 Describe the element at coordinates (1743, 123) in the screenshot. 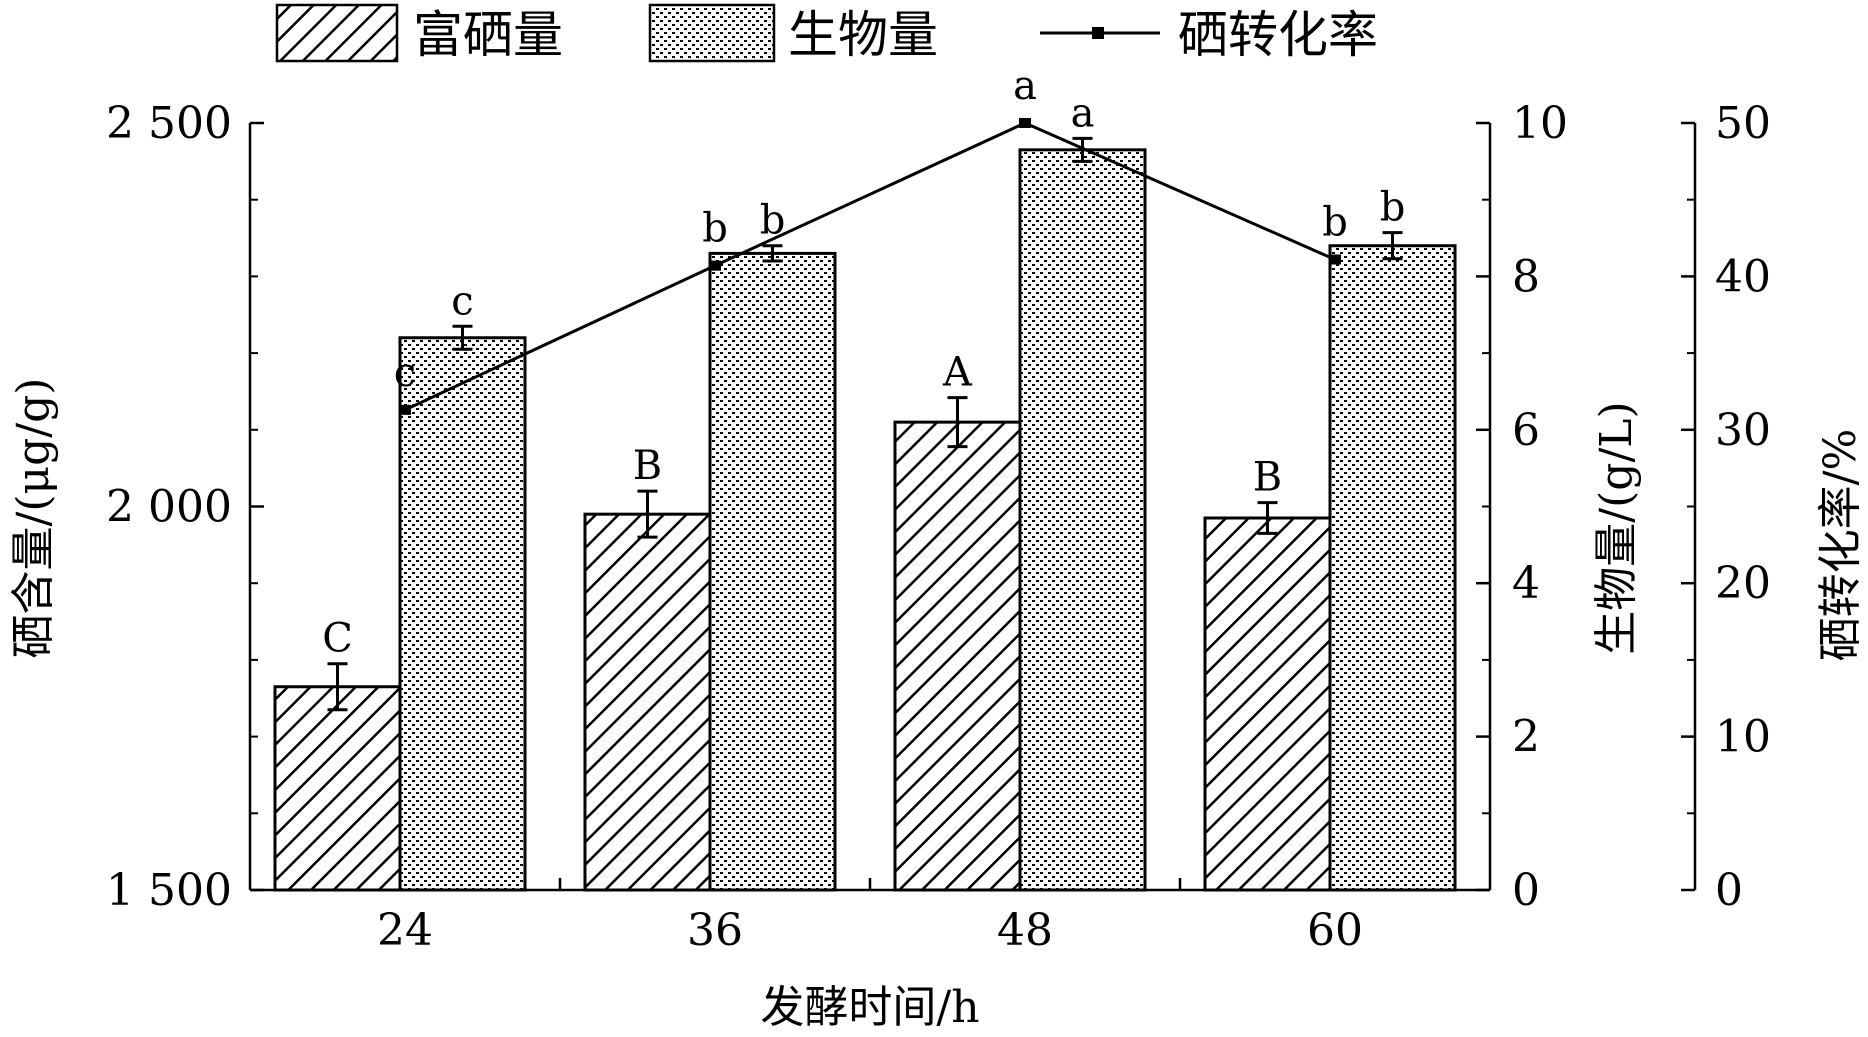

I see `third-tick-label: 50` at that location.